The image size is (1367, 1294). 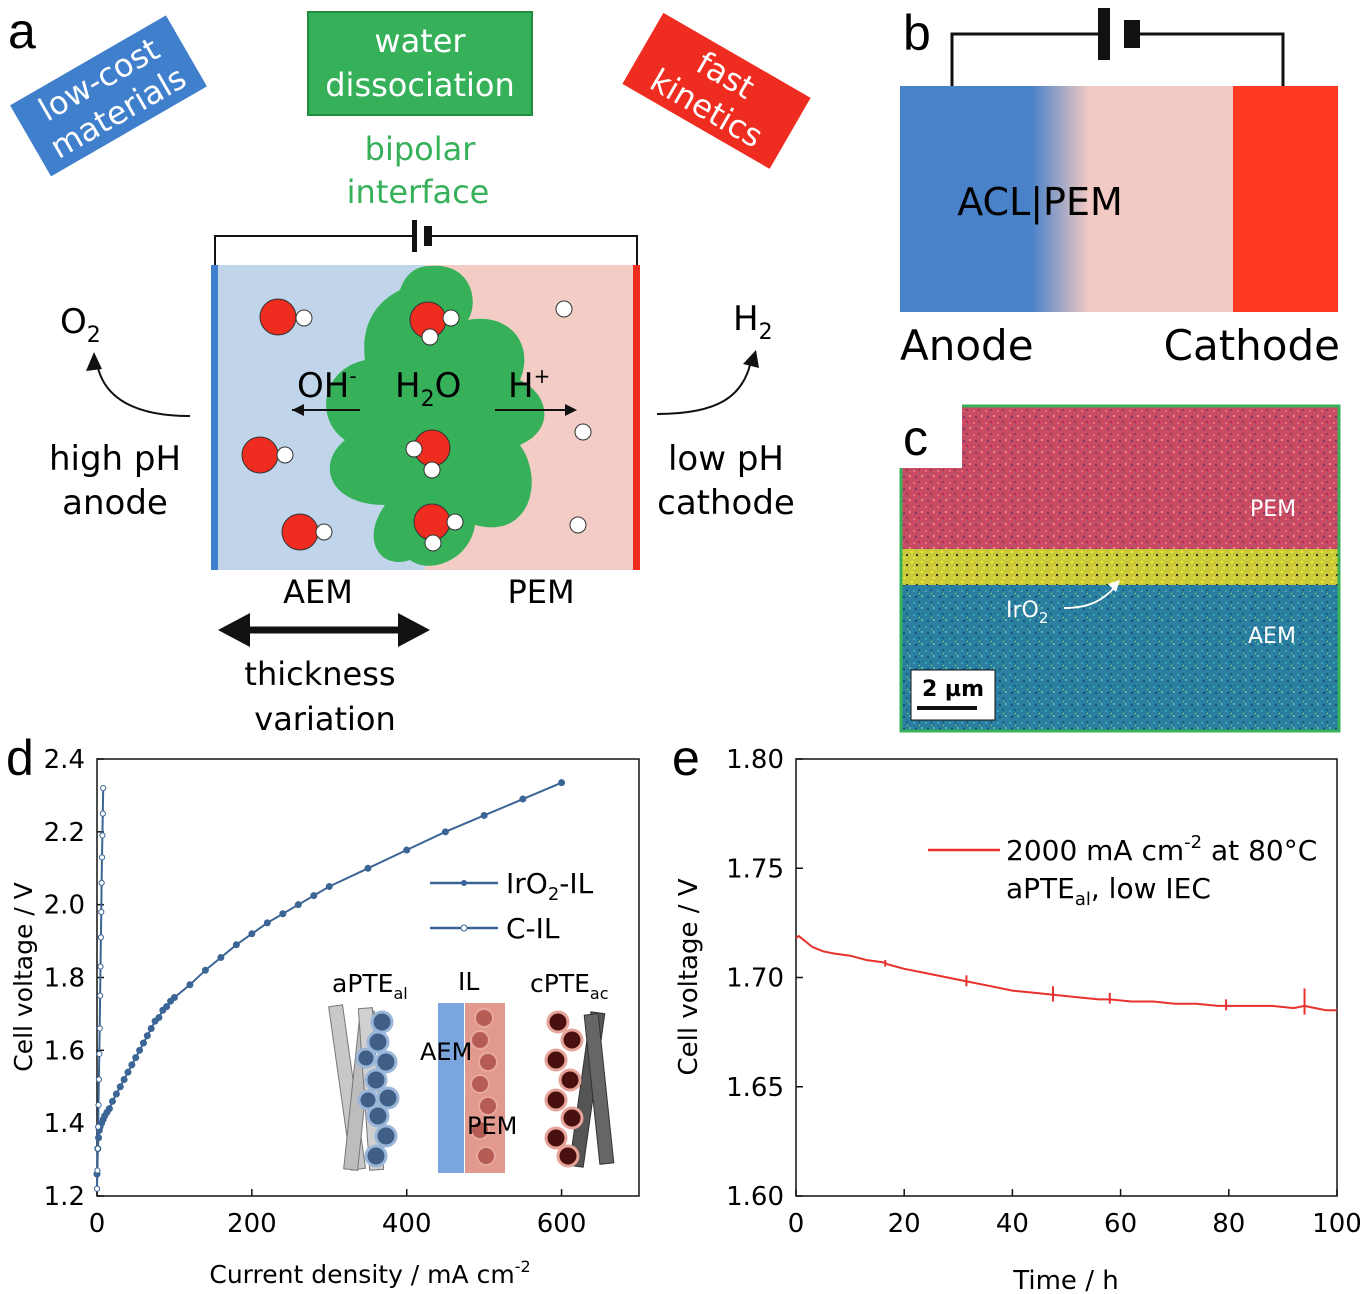 I want to click on bipolar-line2: interface, so click(x=418, y=192).